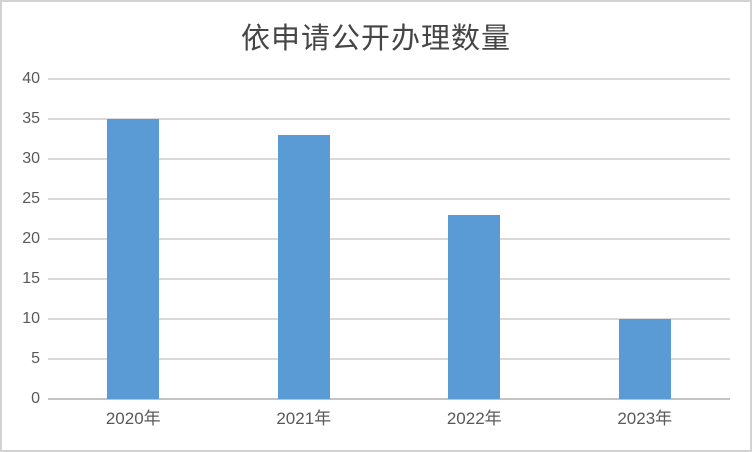 This screenshot has height=452, width=752. Describe the element at coordinates (31, 278) in the screenshot. I see `y-tick-label: 15` at that location.